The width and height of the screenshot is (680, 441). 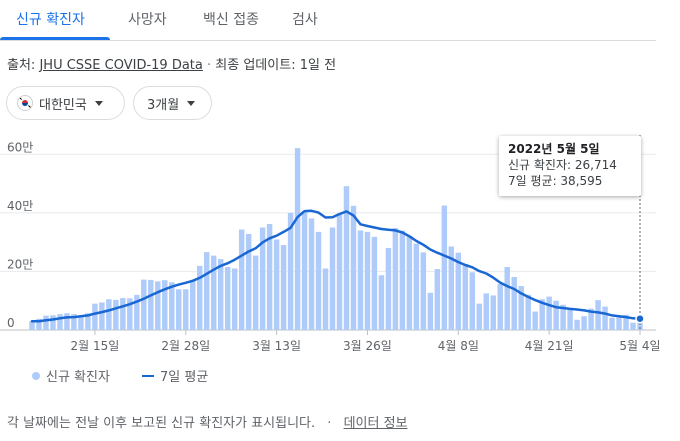 What do you see at coordinates (98, 103) in the screenshot?
I see `chevron-down-icon` at bounding box center [98, 103].